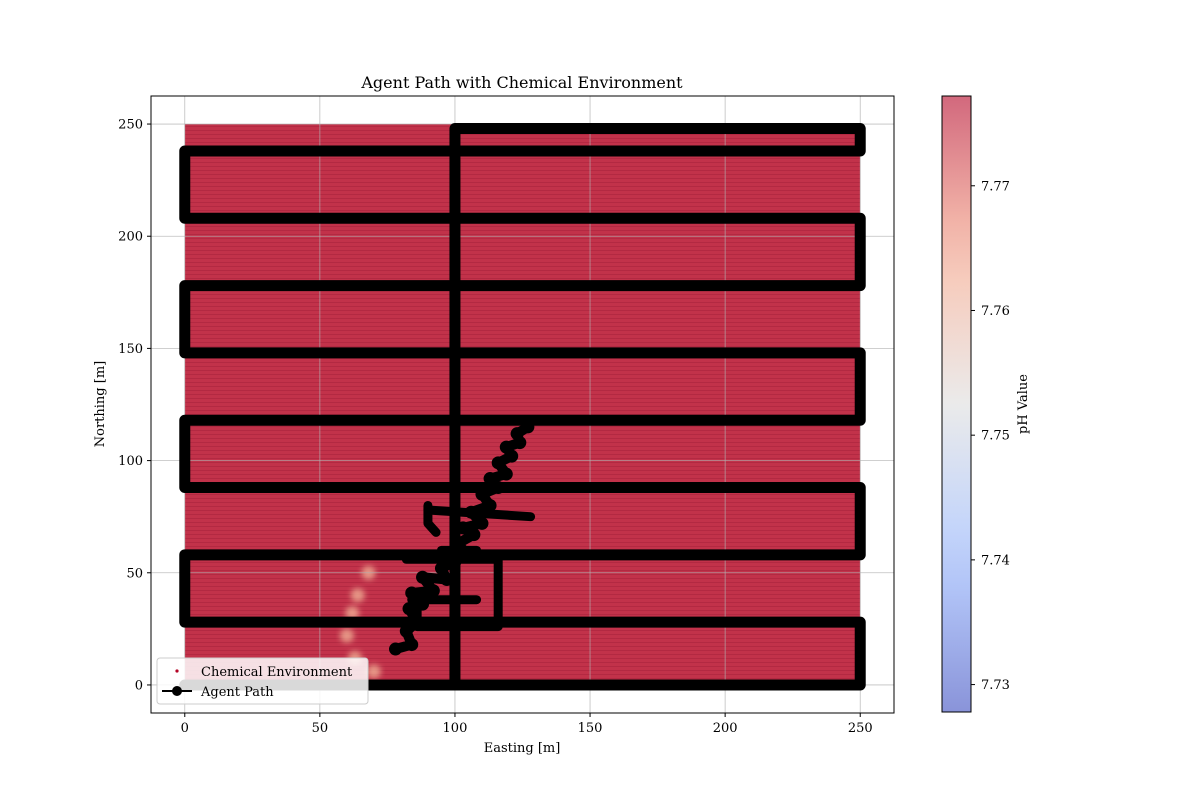  What do you see at coordinates (320, 728) in the screenshot?
I see `x-tick-label: 50` at bounding box center [320, 728].